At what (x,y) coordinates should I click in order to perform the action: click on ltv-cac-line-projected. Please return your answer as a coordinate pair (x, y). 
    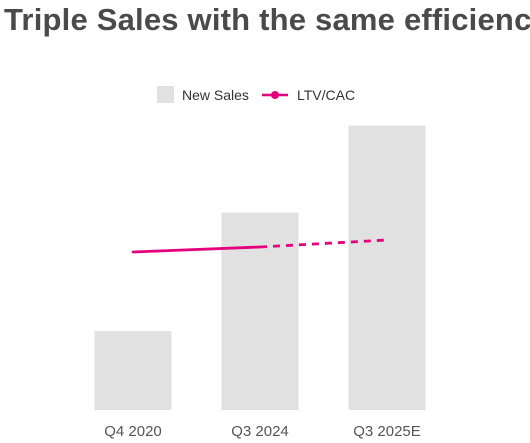
    Looking at the image, I should click on (323, 243).